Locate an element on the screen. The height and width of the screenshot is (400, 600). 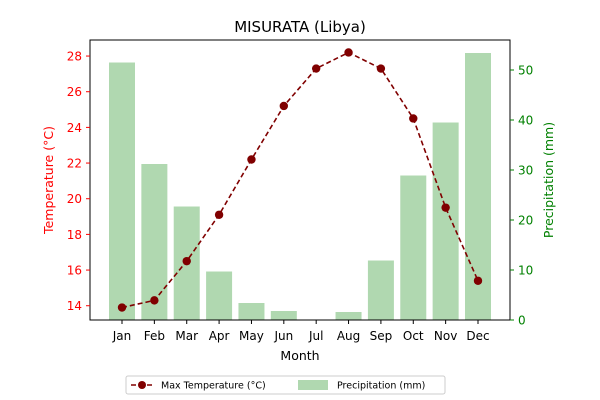
x-tick-label-aug: Aug is located at coordinates (348, 336).